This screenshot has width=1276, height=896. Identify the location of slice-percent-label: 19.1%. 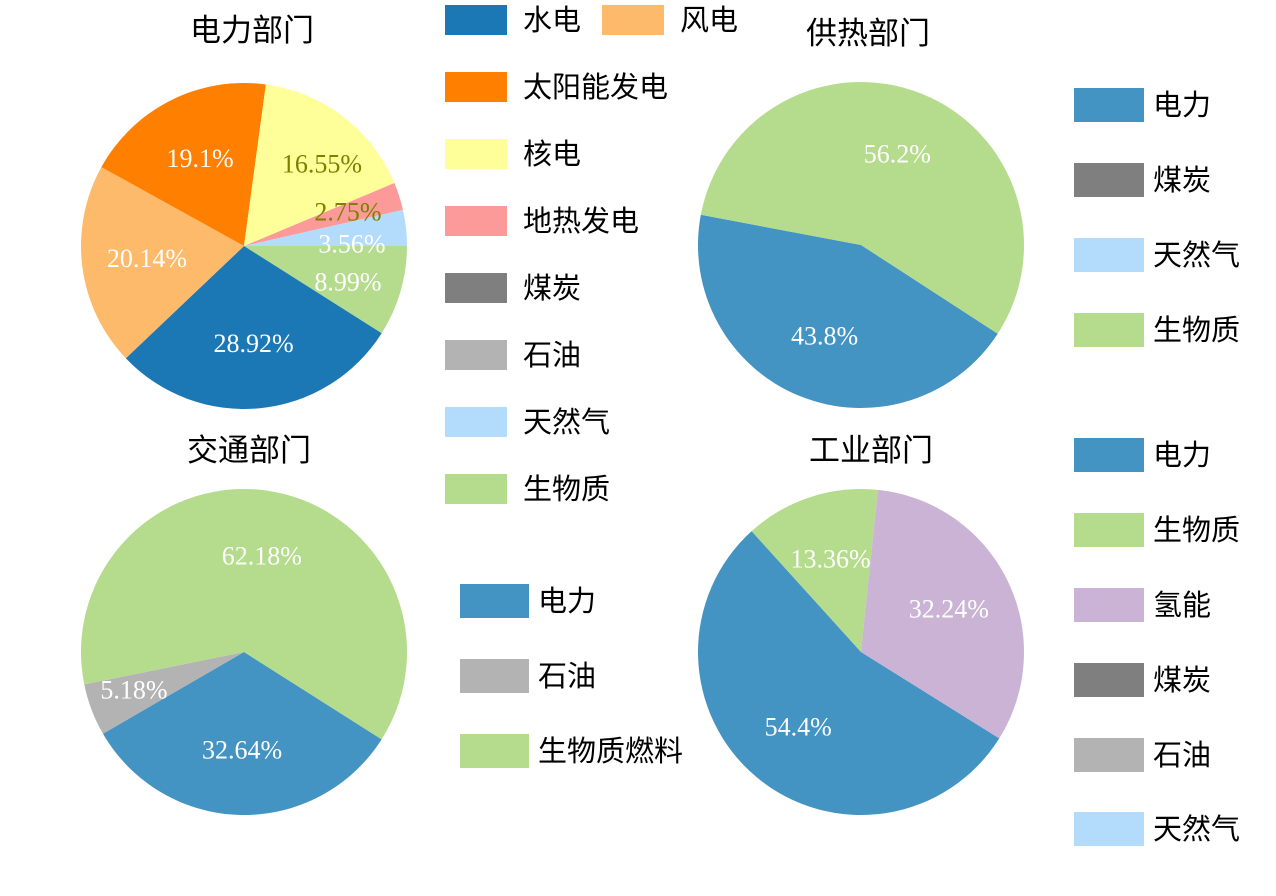
(200, 158).